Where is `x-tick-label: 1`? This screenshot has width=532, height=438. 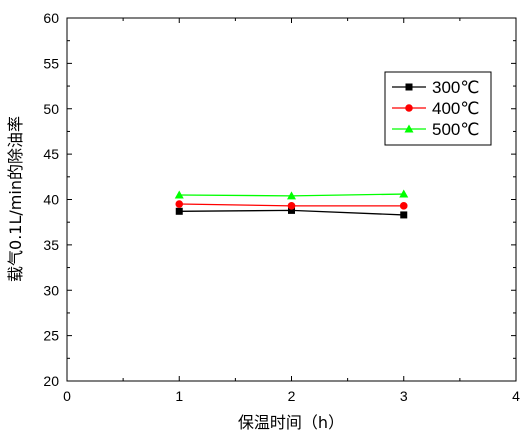
x-tick-label: 1 is located at coordinates (179, 396).